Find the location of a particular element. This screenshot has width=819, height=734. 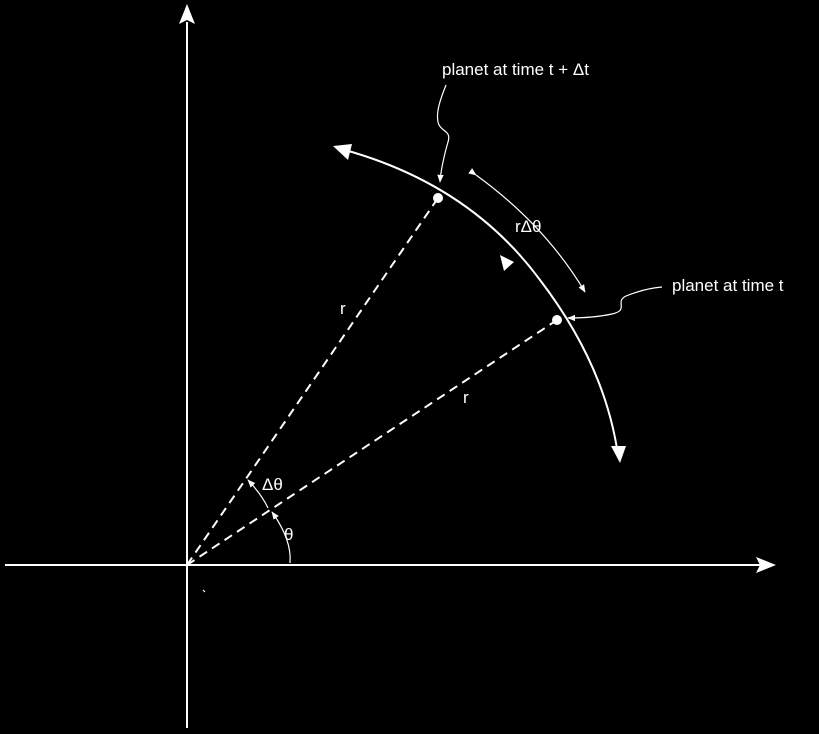

label-theta: θ is located at coordinates (288, 534).